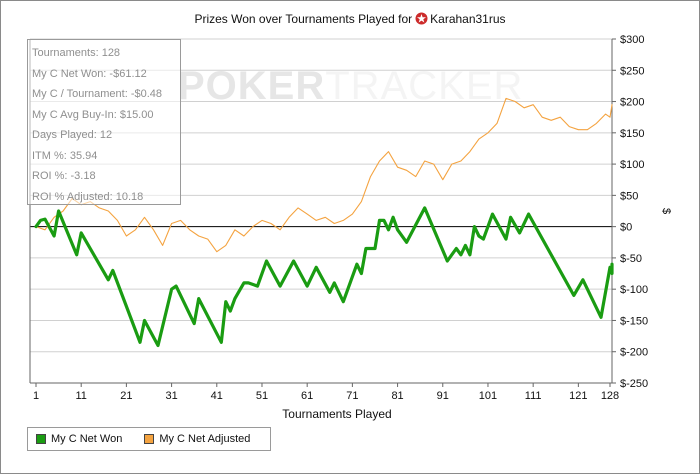  Describe the element at coordinates (106, 197) in the screenshot. I see `stat-roi-adjusted: ROI % Adjusted: 10.18` at that location.